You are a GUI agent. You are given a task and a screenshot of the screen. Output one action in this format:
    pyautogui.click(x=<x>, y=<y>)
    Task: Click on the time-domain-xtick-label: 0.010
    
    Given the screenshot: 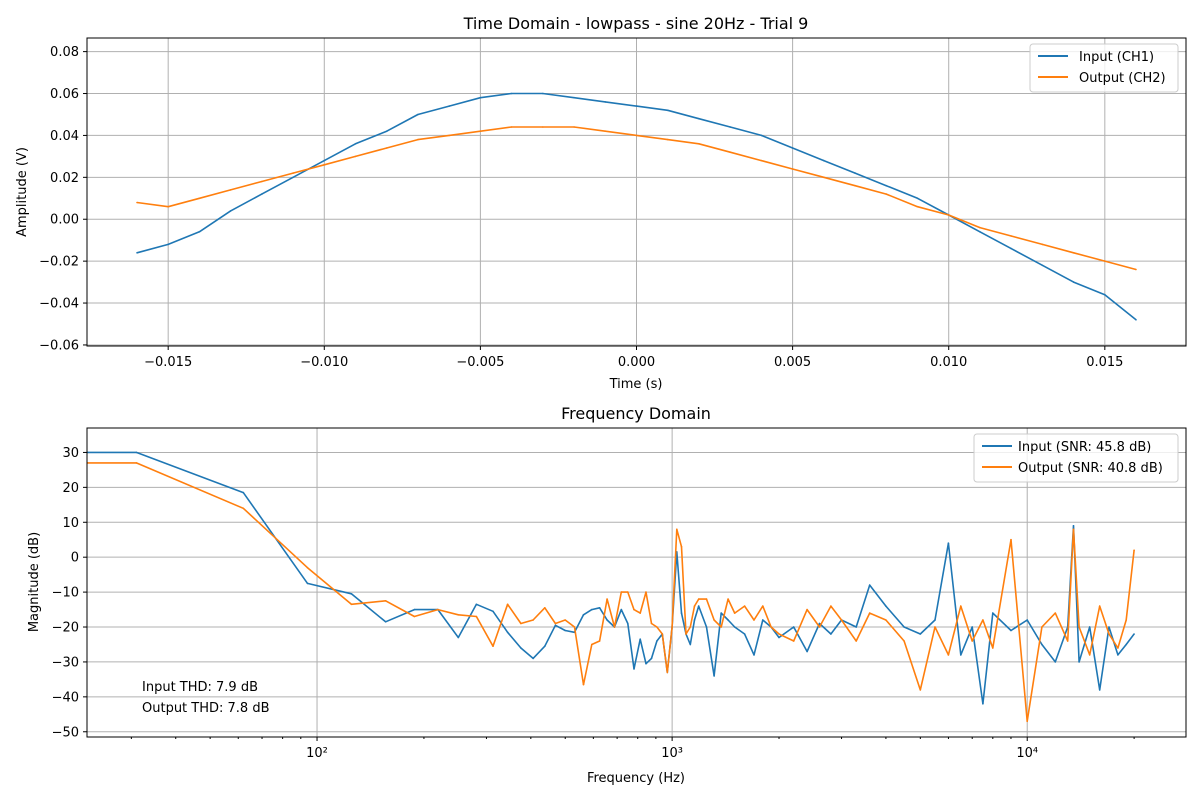 What is the action you would take?
    pyautogui.click(x=948, y=362)
    